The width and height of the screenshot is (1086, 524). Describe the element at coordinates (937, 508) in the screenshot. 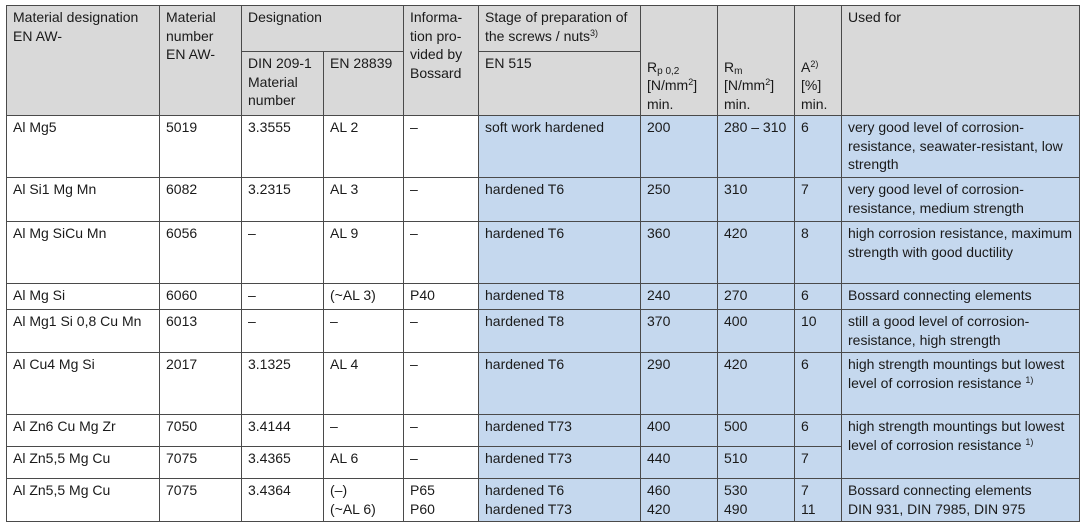

I see `used-line-2: DIN 931, DIN 7985, DIN 975` at that location.